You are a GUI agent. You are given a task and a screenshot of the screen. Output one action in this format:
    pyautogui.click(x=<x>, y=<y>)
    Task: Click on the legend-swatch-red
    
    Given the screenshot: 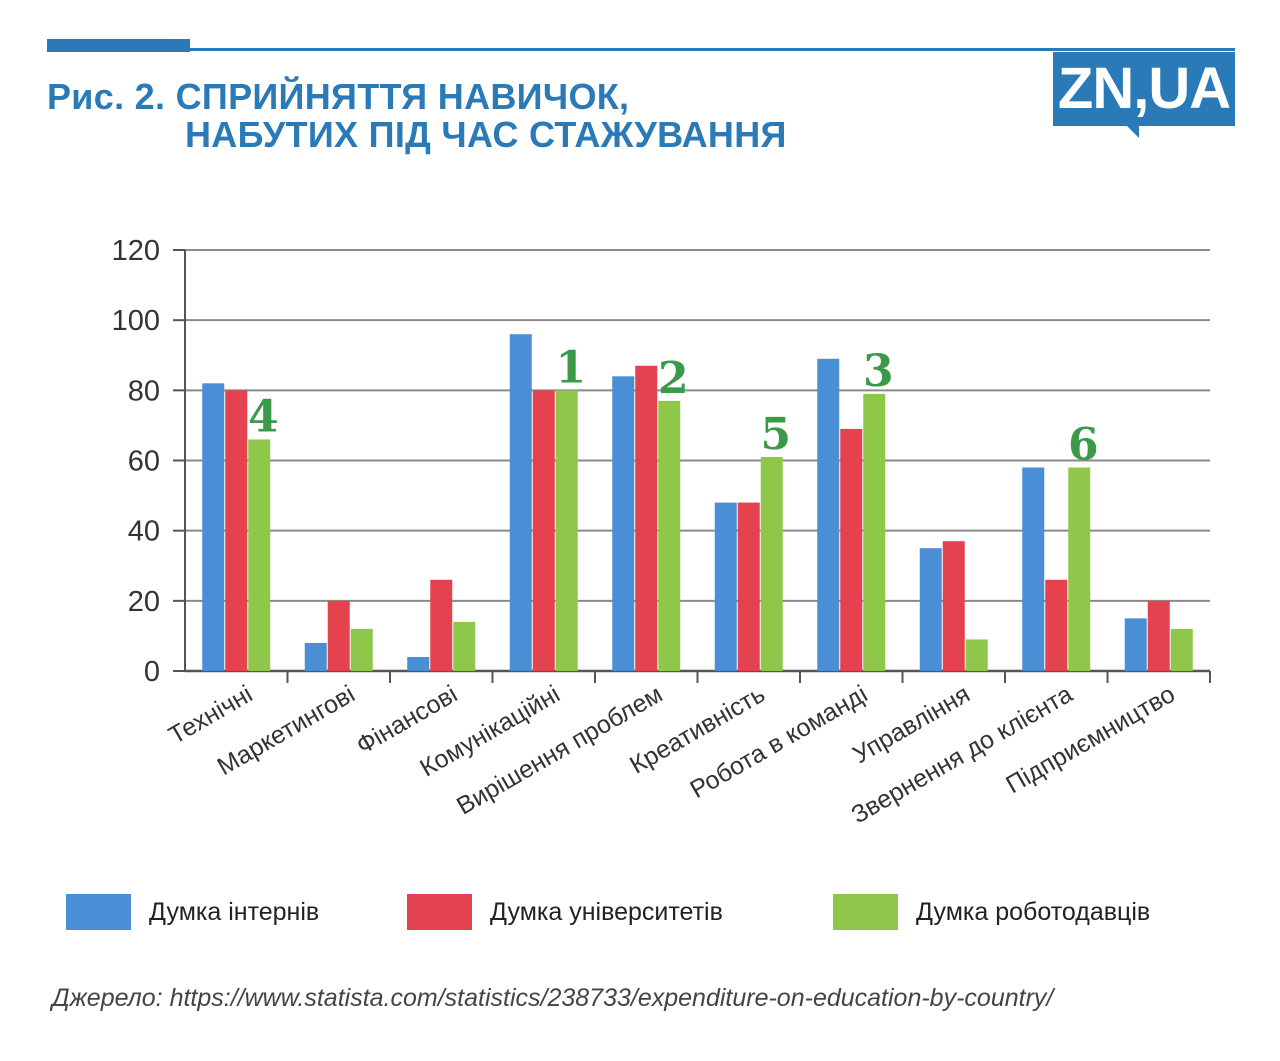 What is the action you would take?
    pyautogui.click(x=439, y=912)
    